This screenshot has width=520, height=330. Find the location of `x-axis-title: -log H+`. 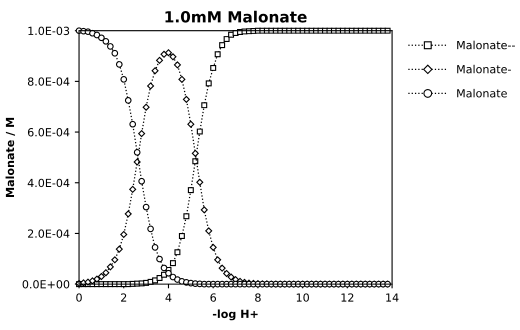

x-axis-title: -log H+ is located at coordinates (235, 314).